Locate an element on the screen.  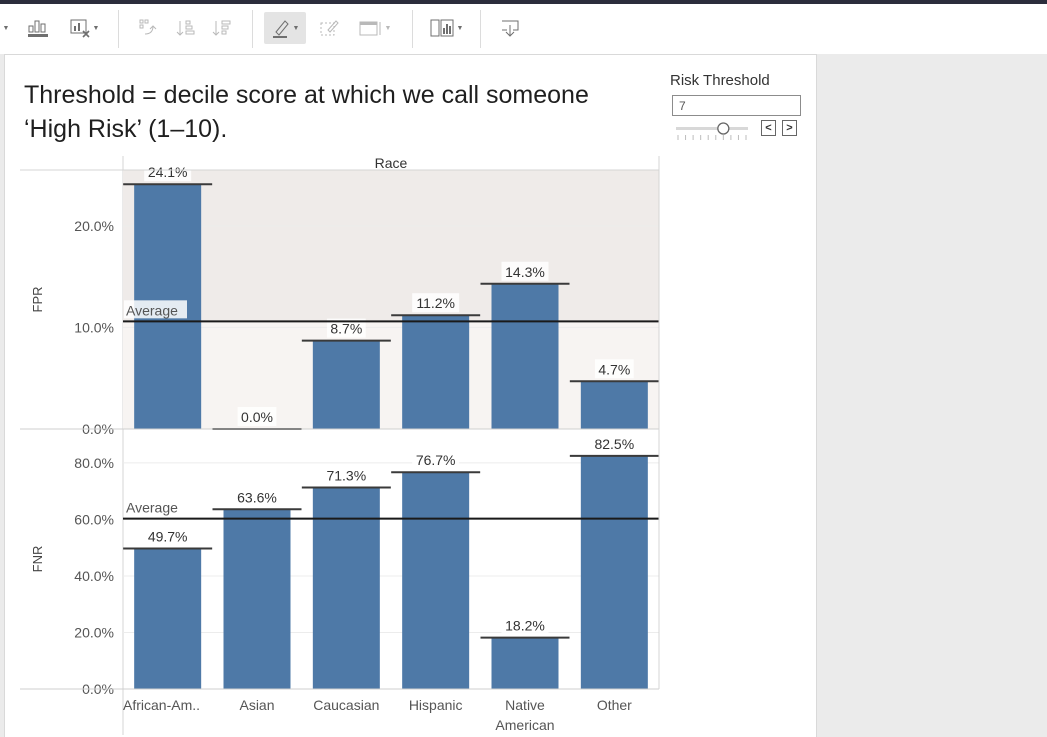
y-tick-label: 40.0% is located at coordinates (94, 576).